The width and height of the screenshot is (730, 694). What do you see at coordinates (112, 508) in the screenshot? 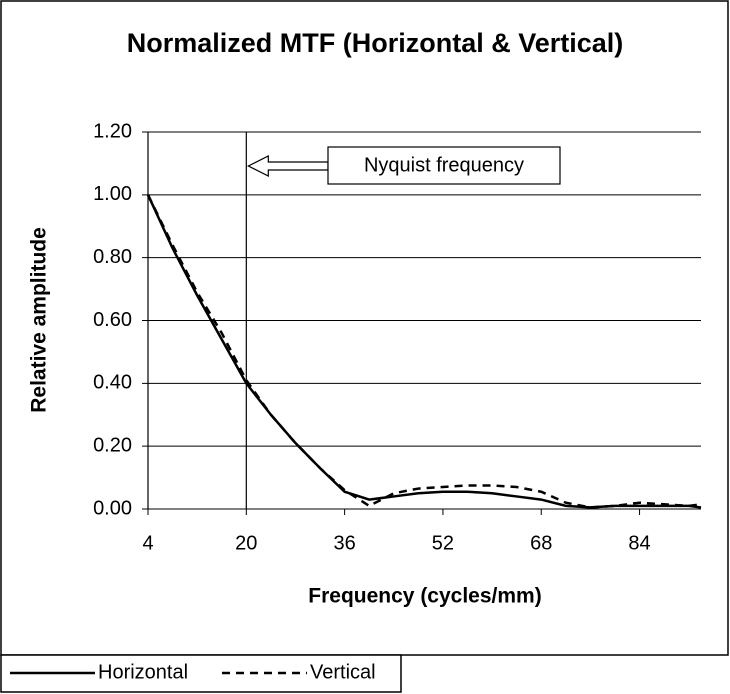
I see `y-tick-label: 0.00` at bounding box center [112, 508].